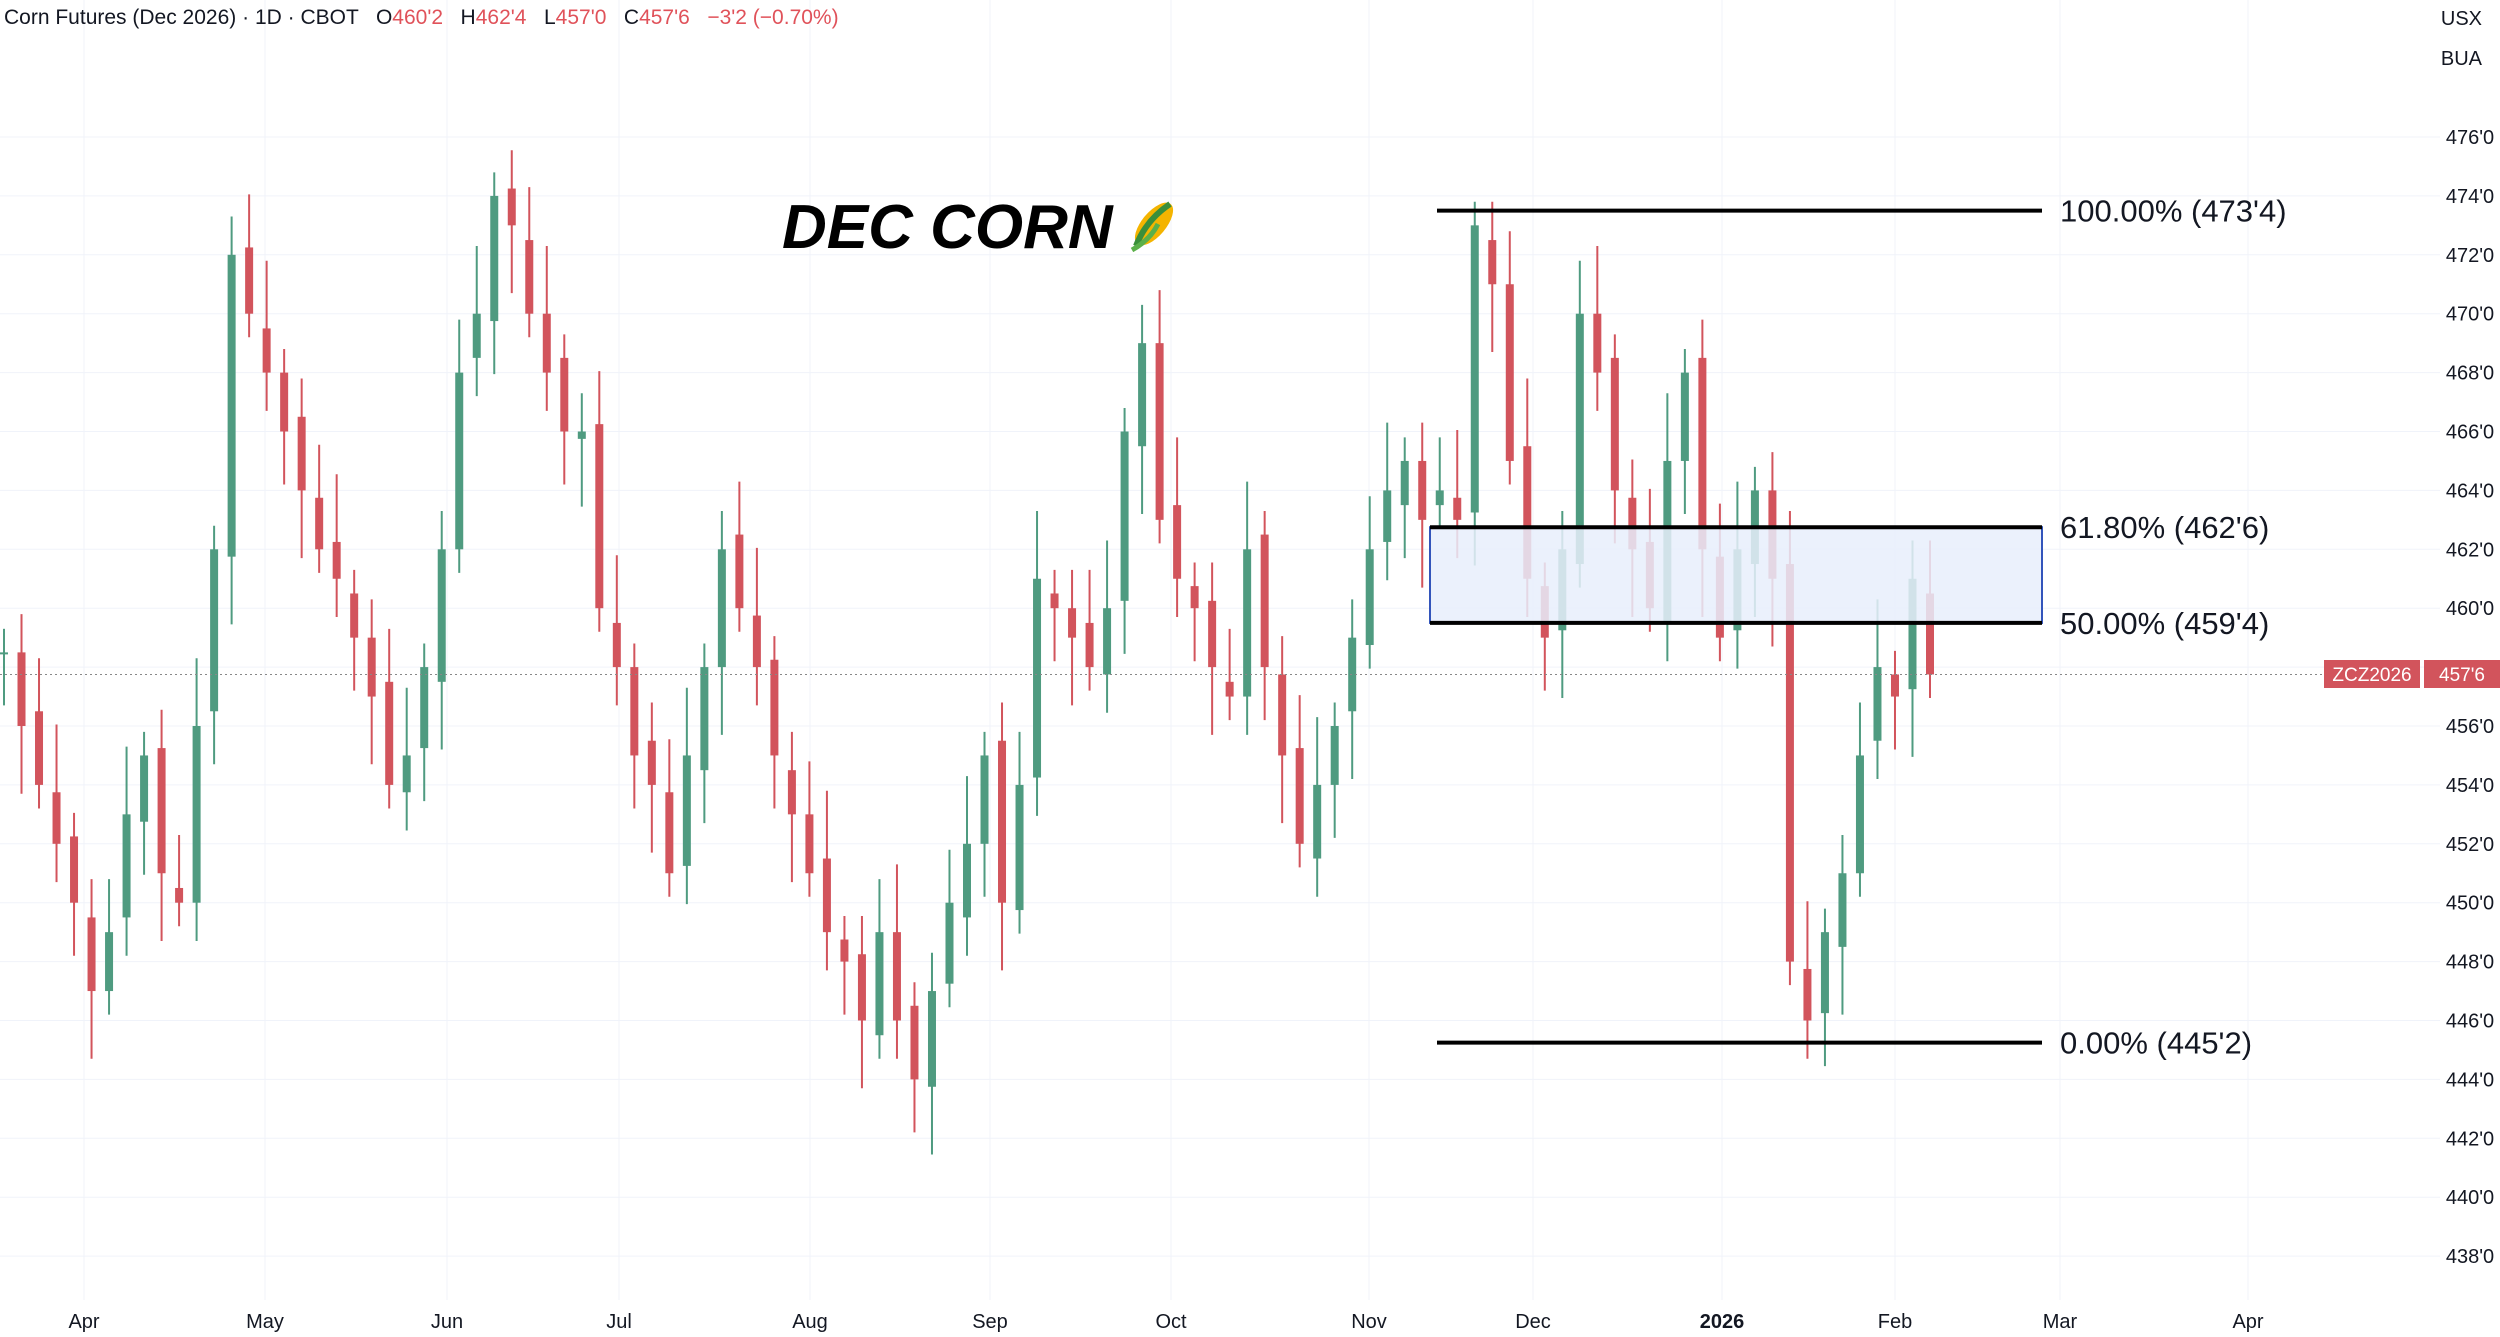 The image size is (2500, 1337). Describe the element at coordinates (2470, 1257) in the screenshot. I see `y-tick-label: 438'0` at that location.